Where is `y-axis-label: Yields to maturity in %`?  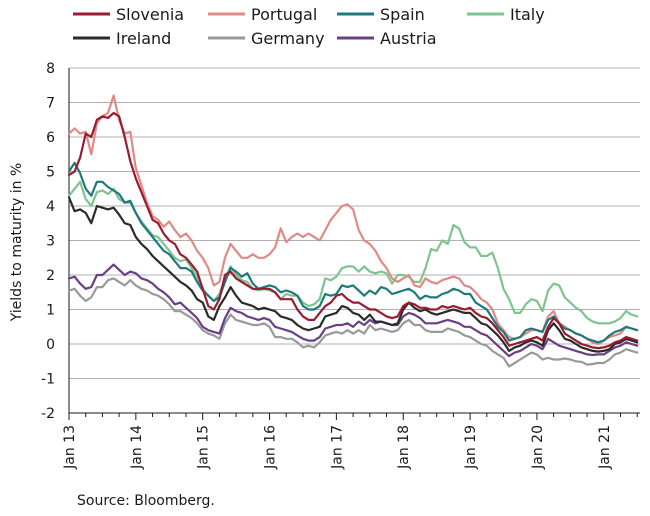 y-axis-label: Yields to maturity in % is located at coordinates (17, 243).